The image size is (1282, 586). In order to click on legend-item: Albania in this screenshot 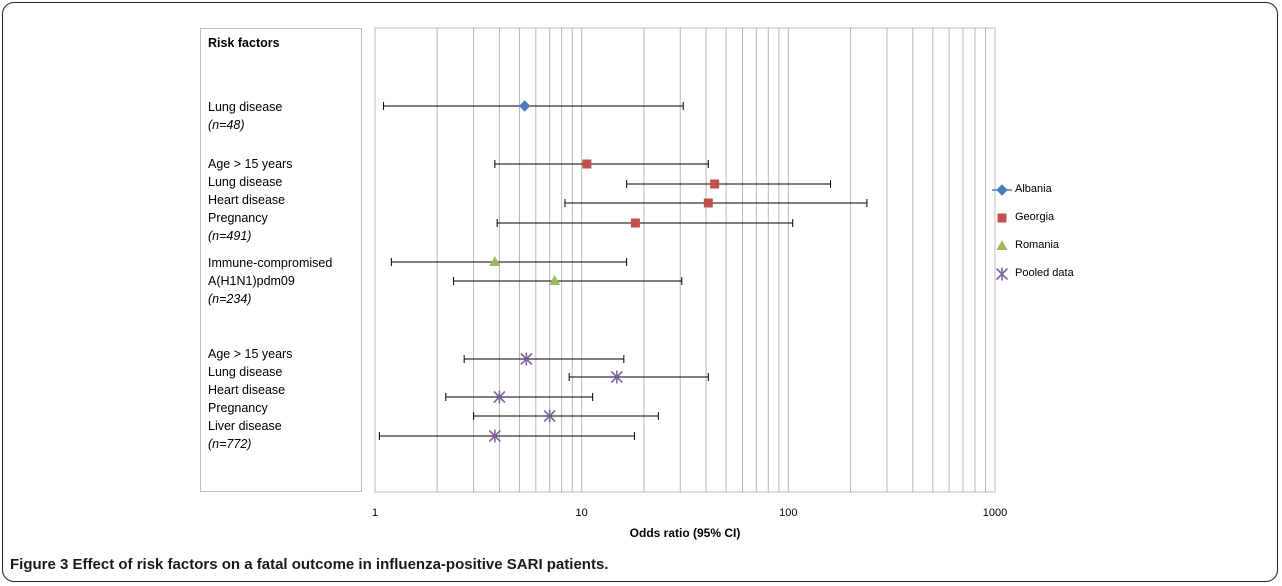, I will do `click(1033, 189)`.